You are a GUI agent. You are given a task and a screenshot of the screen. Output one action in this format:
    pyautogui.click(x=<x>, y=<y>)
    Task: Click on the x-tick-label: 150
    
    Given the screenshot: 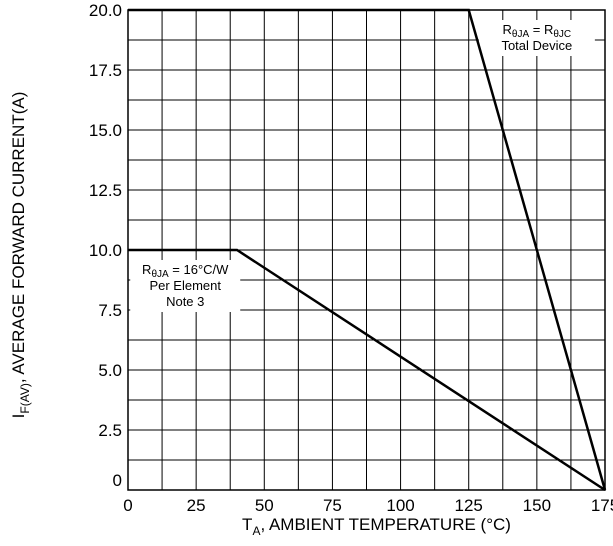 What is the action you would take?
    pyautogui.click(x=537, y=505)
    